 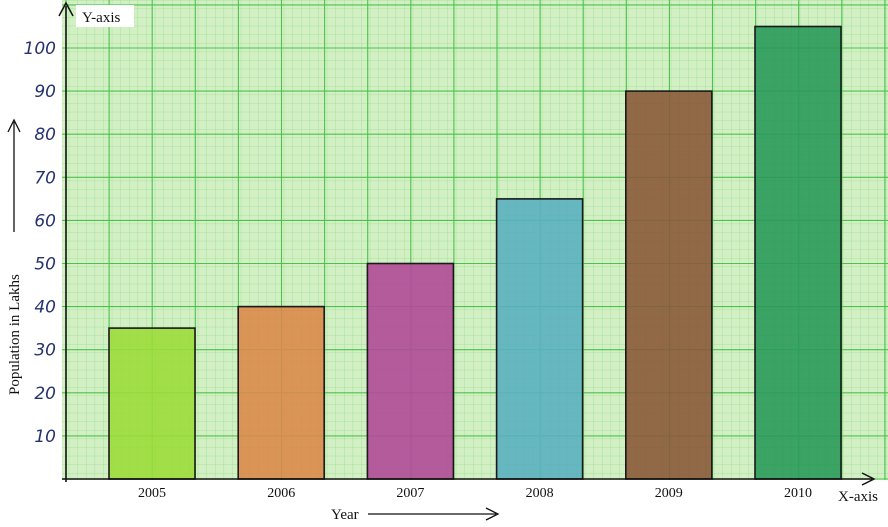 I want to click on y-label-arrow-icon, so click(x=14, y=125).